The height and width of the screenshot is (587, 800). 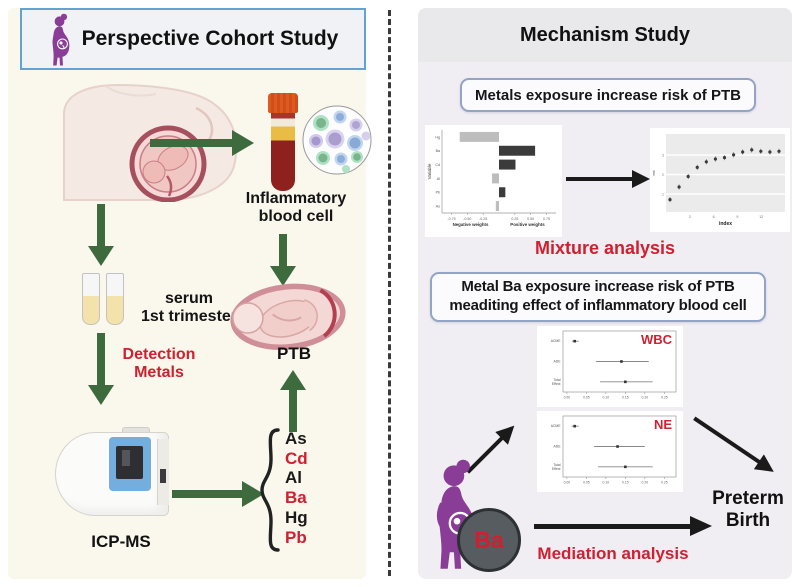 I want to click on dose-response-chart: 1 2 3 3 6 9 12 index est, so click(x=720, y=180).